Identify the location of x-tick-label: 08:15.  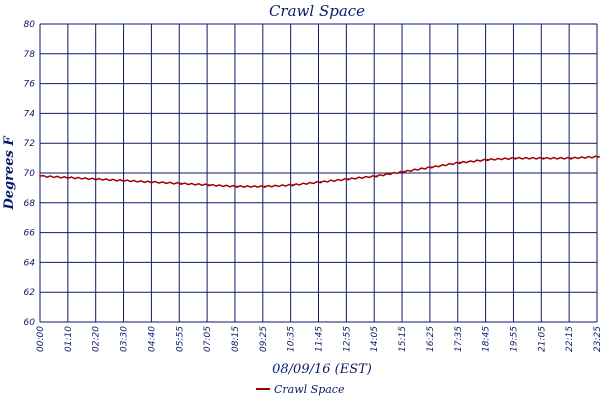
(236, 339).